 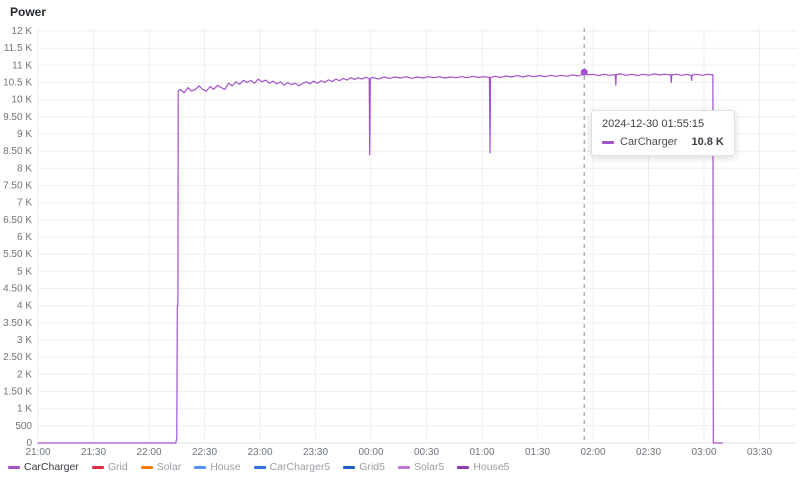 I want to click on y-tick-label: 3.50 K, so click(x=17, y=323).